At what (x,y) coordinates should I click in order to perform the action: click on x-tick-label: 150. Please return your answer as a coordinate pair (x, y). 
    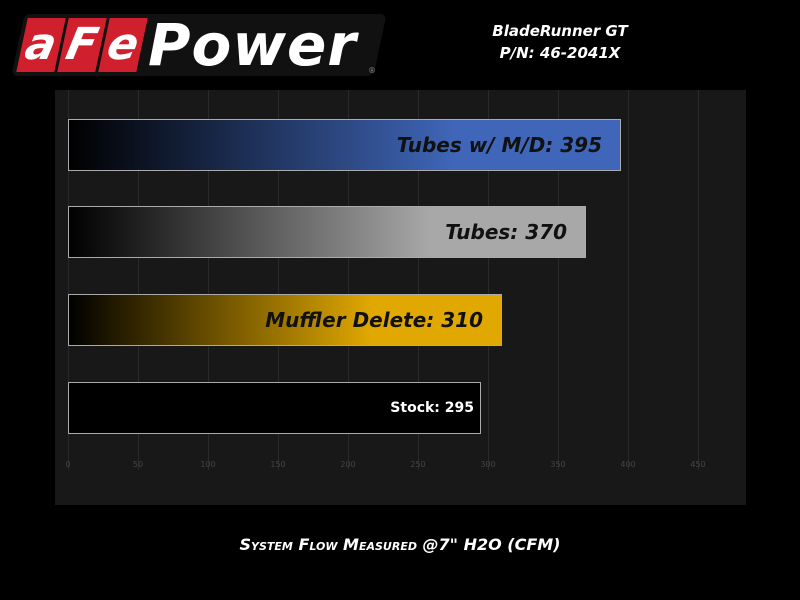
    Looking at the image, I should click on (278, 464).